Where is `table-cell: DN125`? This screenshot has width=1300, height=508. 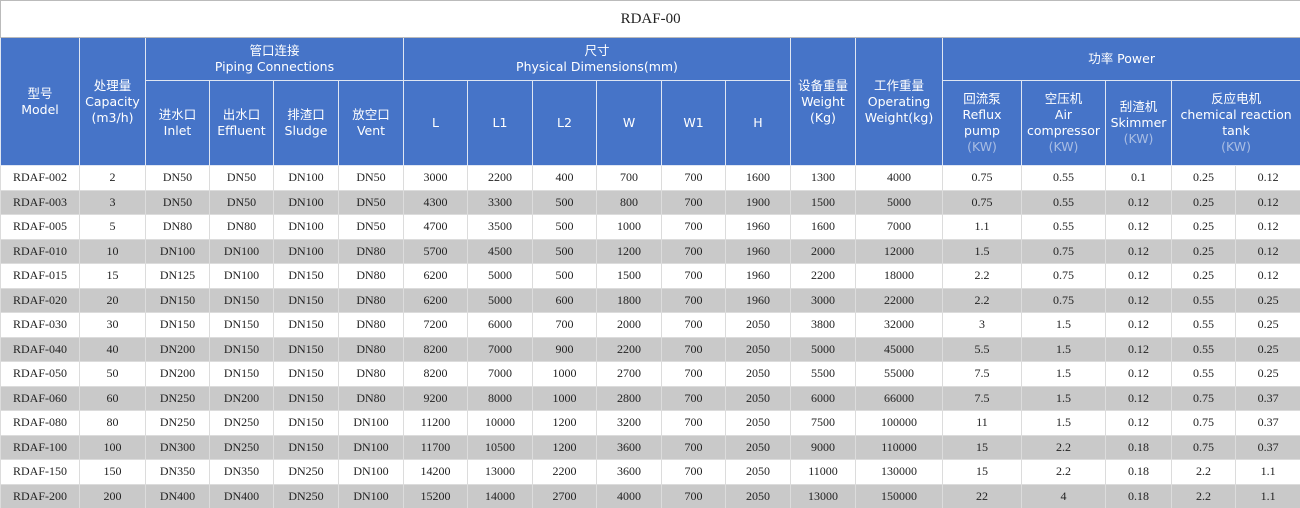
table-cell: DN125 is located at coordinates (177, 276).